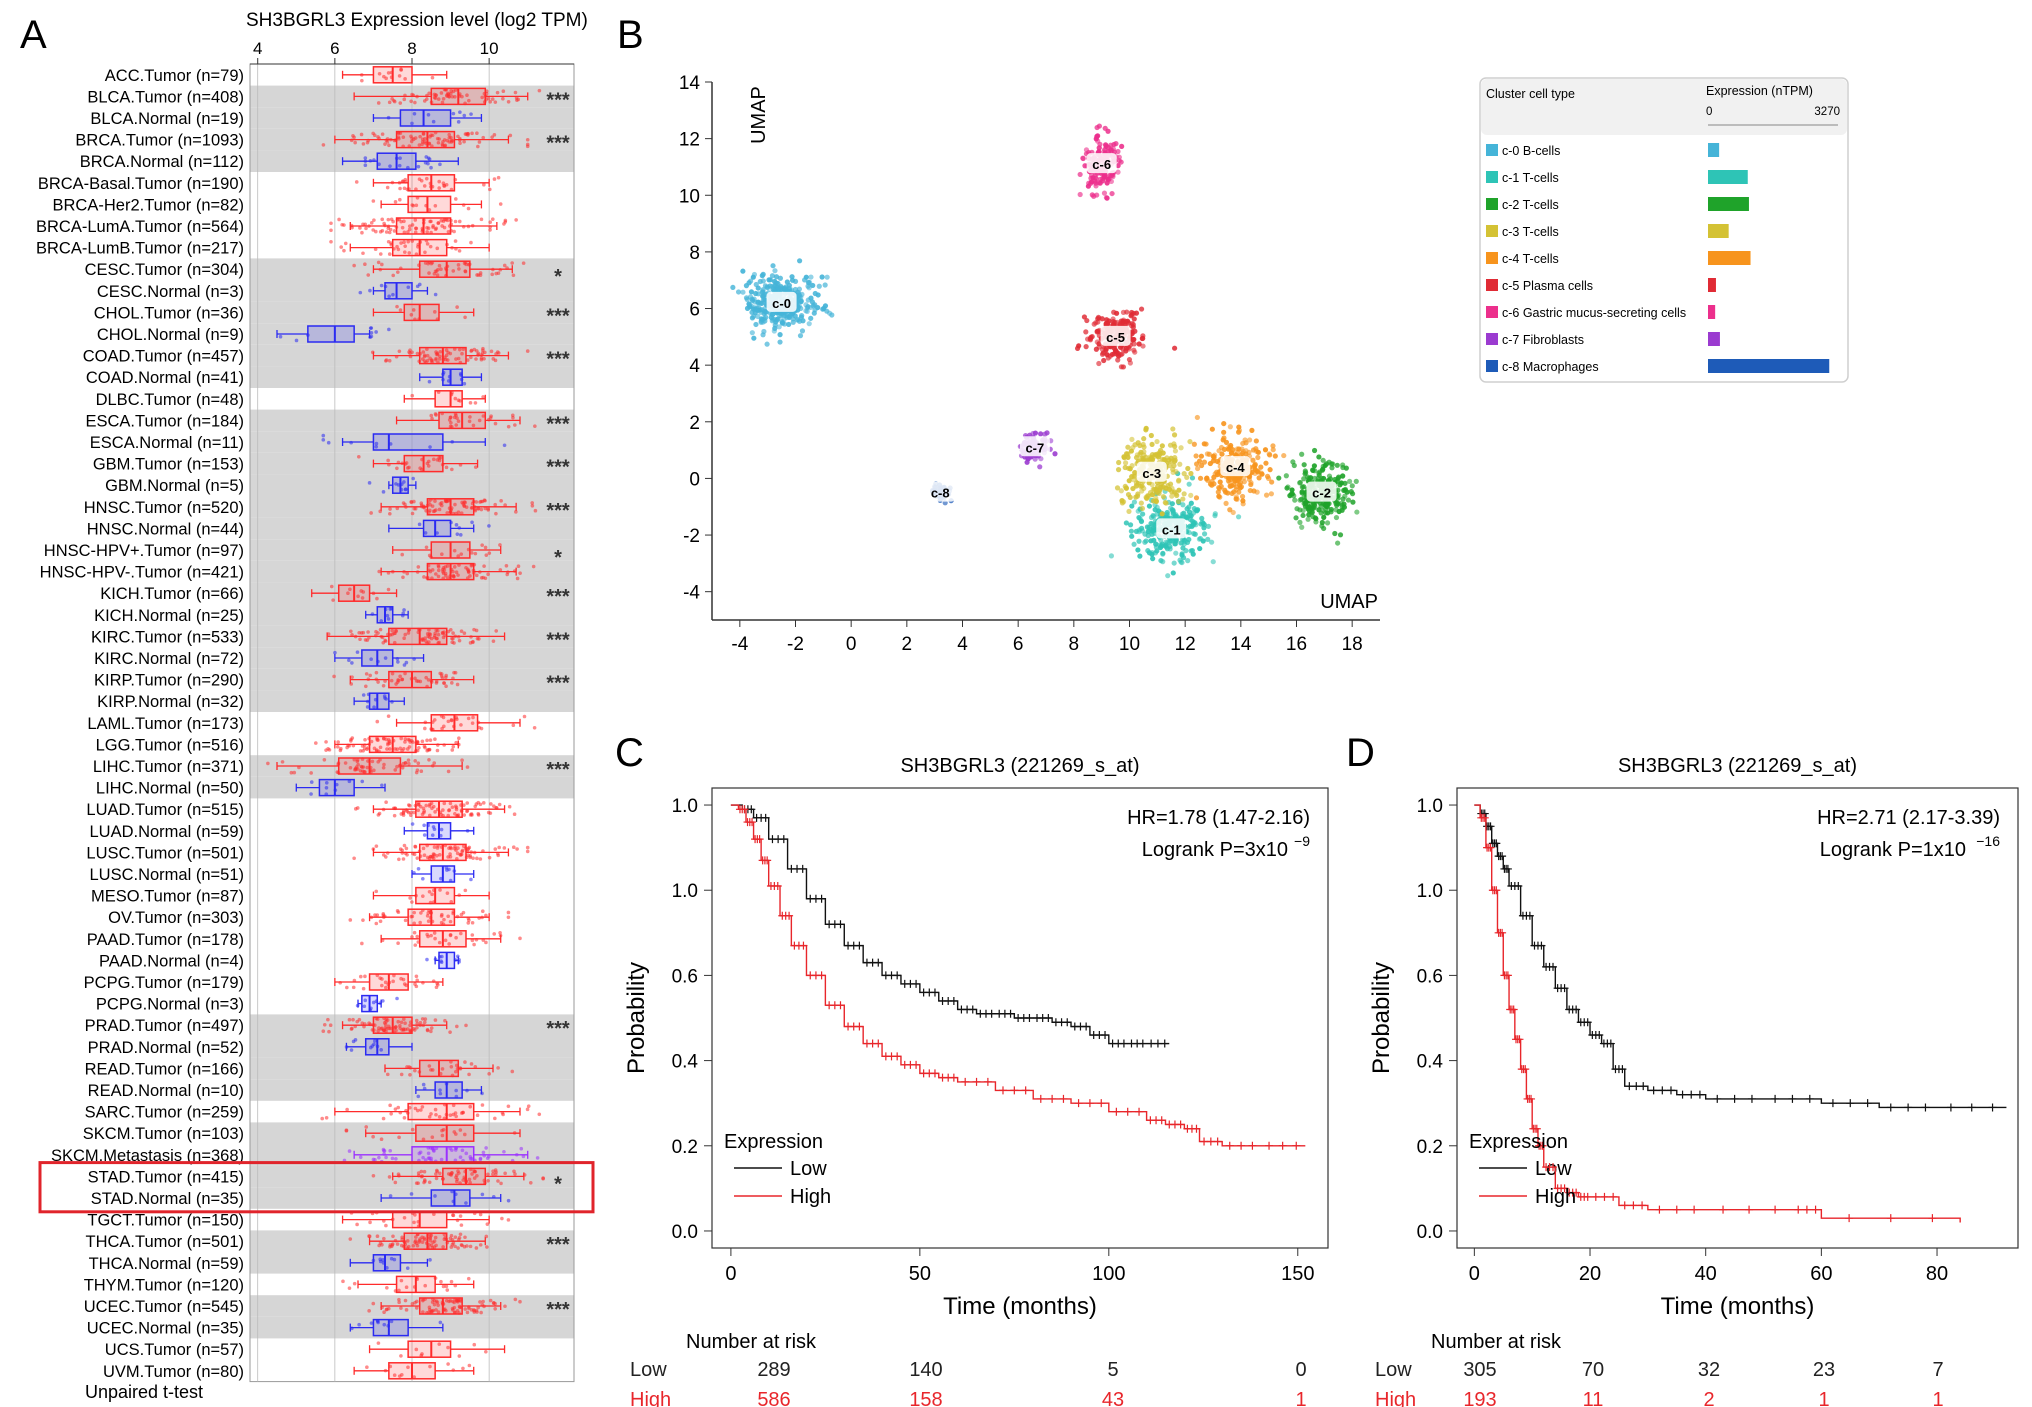 The width and height of the screenshot is (2032, 1407). I want to click on row-label: LUSC.Normal (n=51), so click(166, 875).